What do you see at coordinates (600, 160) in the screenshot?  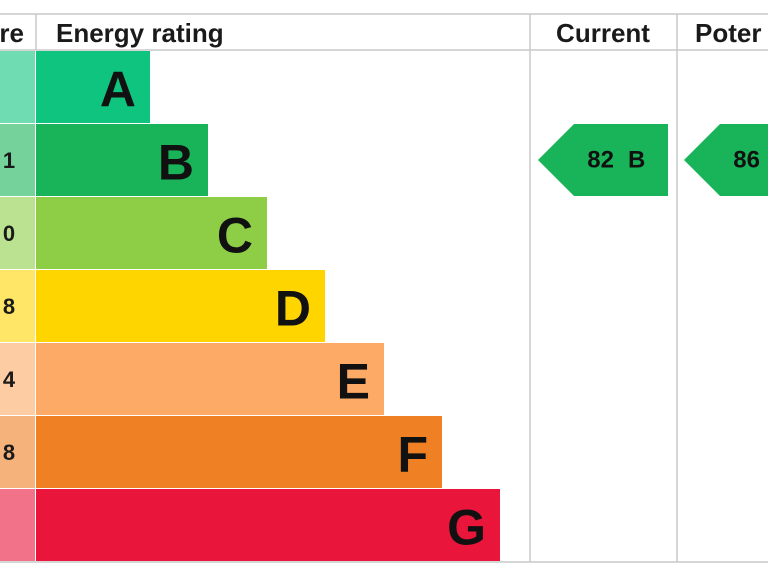 I see `current-score: 82` at bounding box center [600, 160].